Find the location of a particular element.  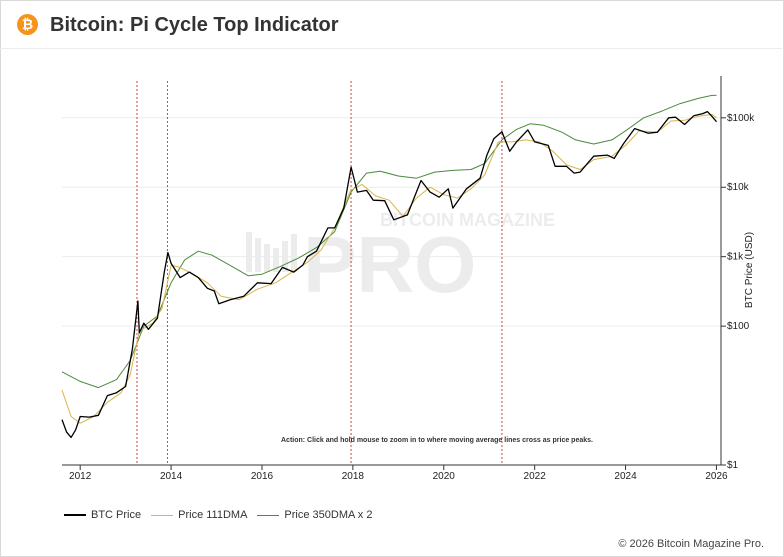

watermark-main-text: PRO is located at coordinates (389, 264).